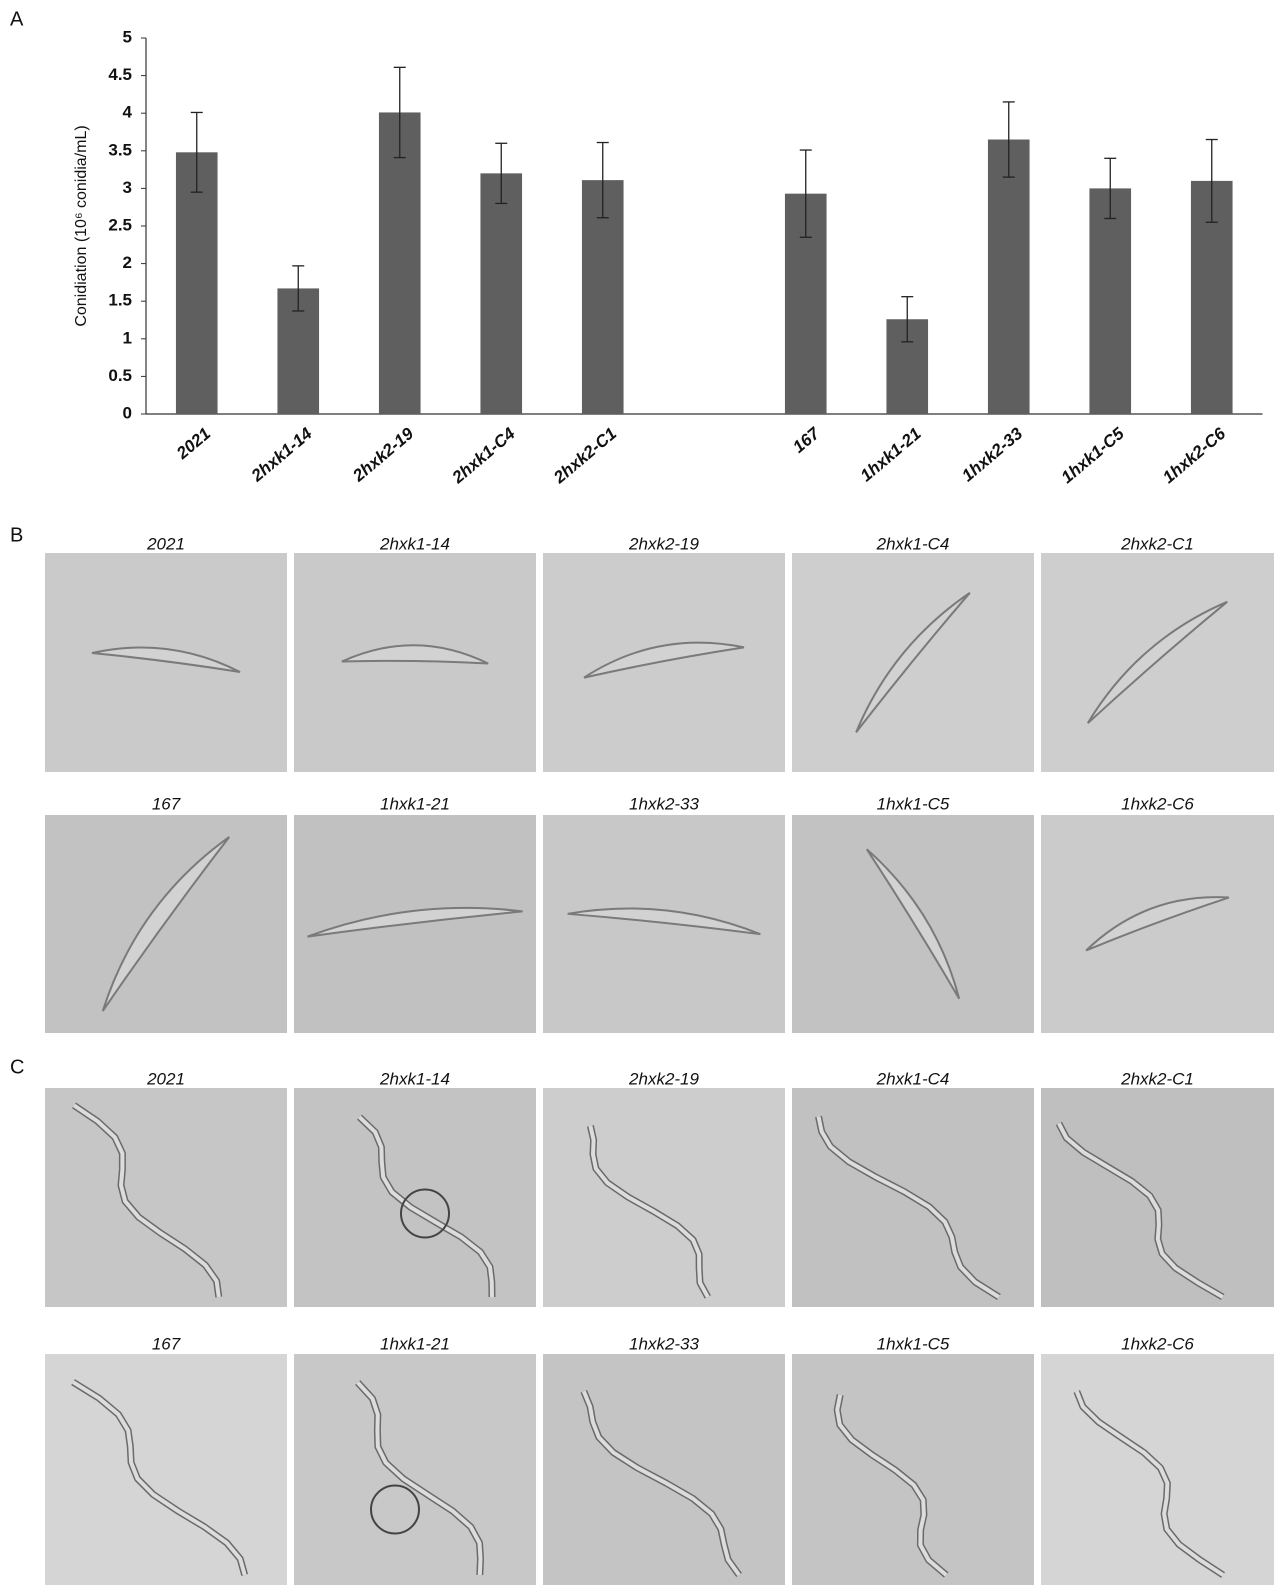 This screenshot has height=1590, width=1288. I want to click on x-tick-label: 2hxk1-C4, so click(483, 456).